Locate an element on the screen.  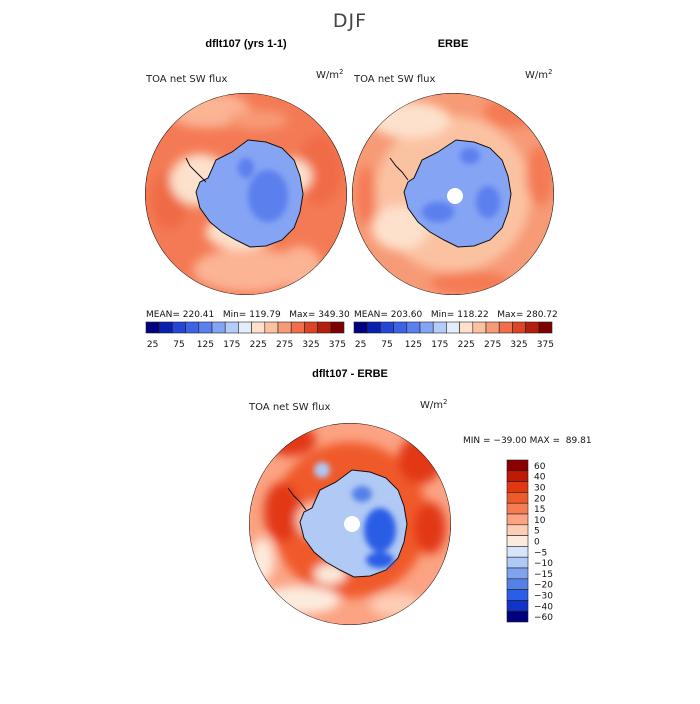
panel-obs-colorbar-tick-label: 275 is located at coordinates (492, 345).